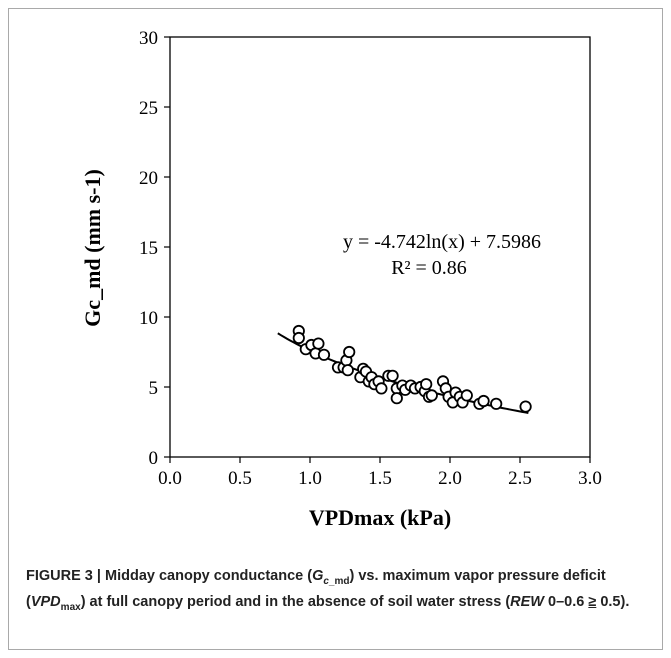  Describe the element at coordinates (613, 601) in the screenshot. I see `caption-segment: 0.5).` at that location.